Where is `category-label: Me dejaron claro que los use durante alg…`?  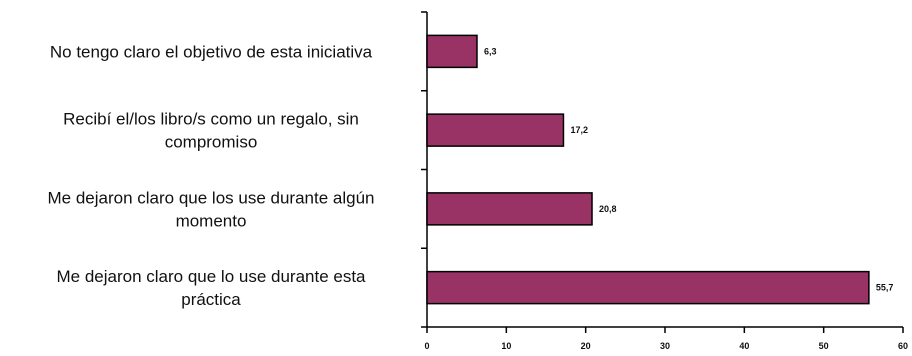
category-label: Me dejaron claro que los use durante alg… is located at coordinates (211, 209).